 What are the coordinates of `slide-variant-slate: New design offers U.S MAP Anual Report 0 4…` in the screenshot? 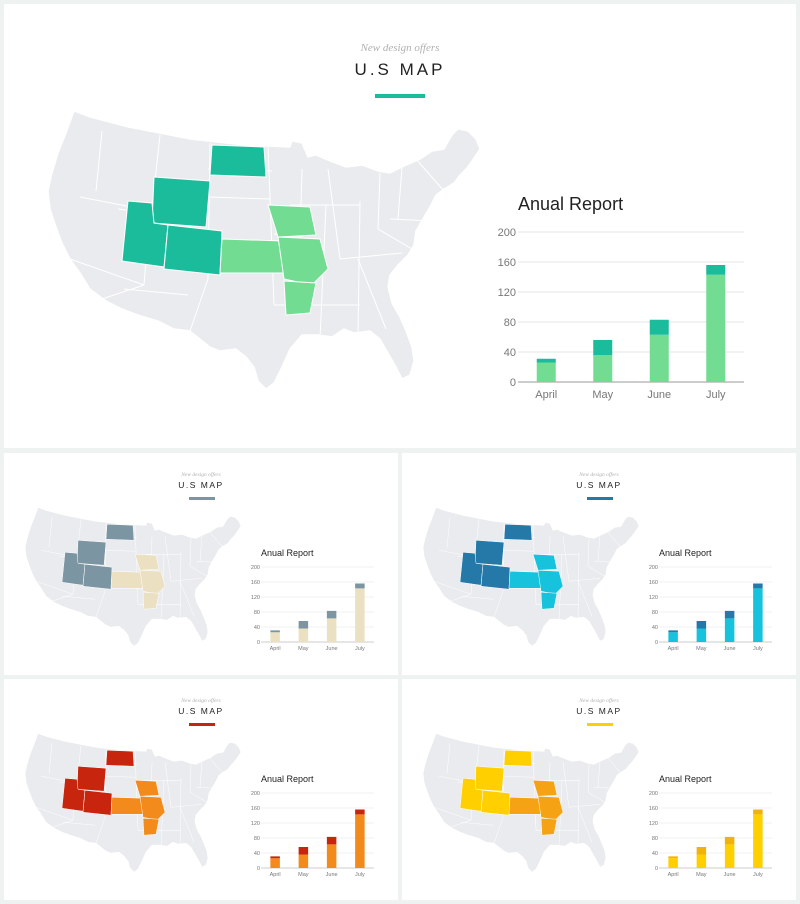 It's located at (201, 564).